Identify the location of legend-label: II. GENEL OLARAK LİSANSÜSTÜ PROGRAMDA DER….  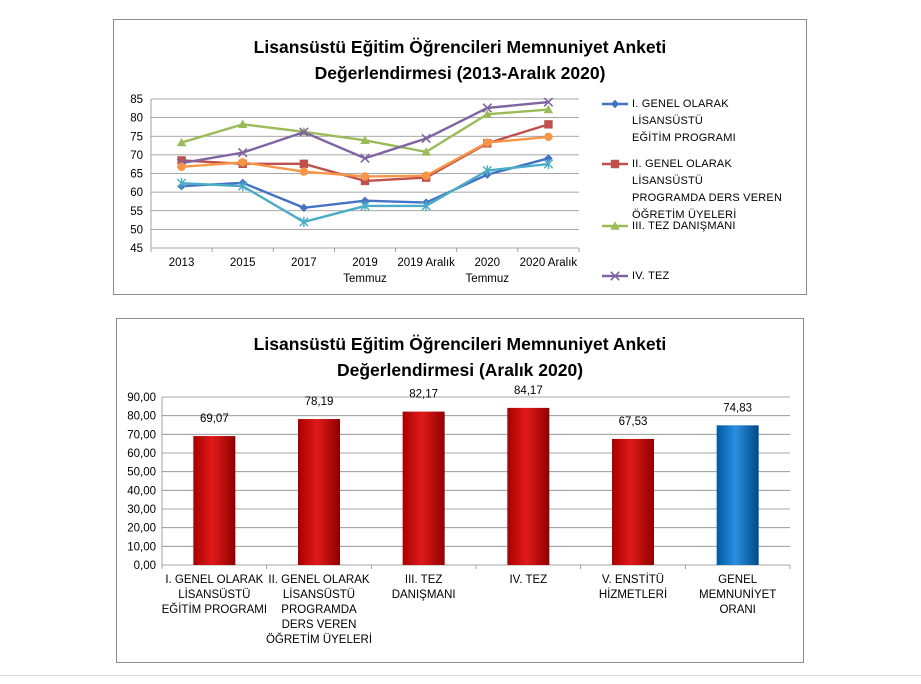
(707, 189).